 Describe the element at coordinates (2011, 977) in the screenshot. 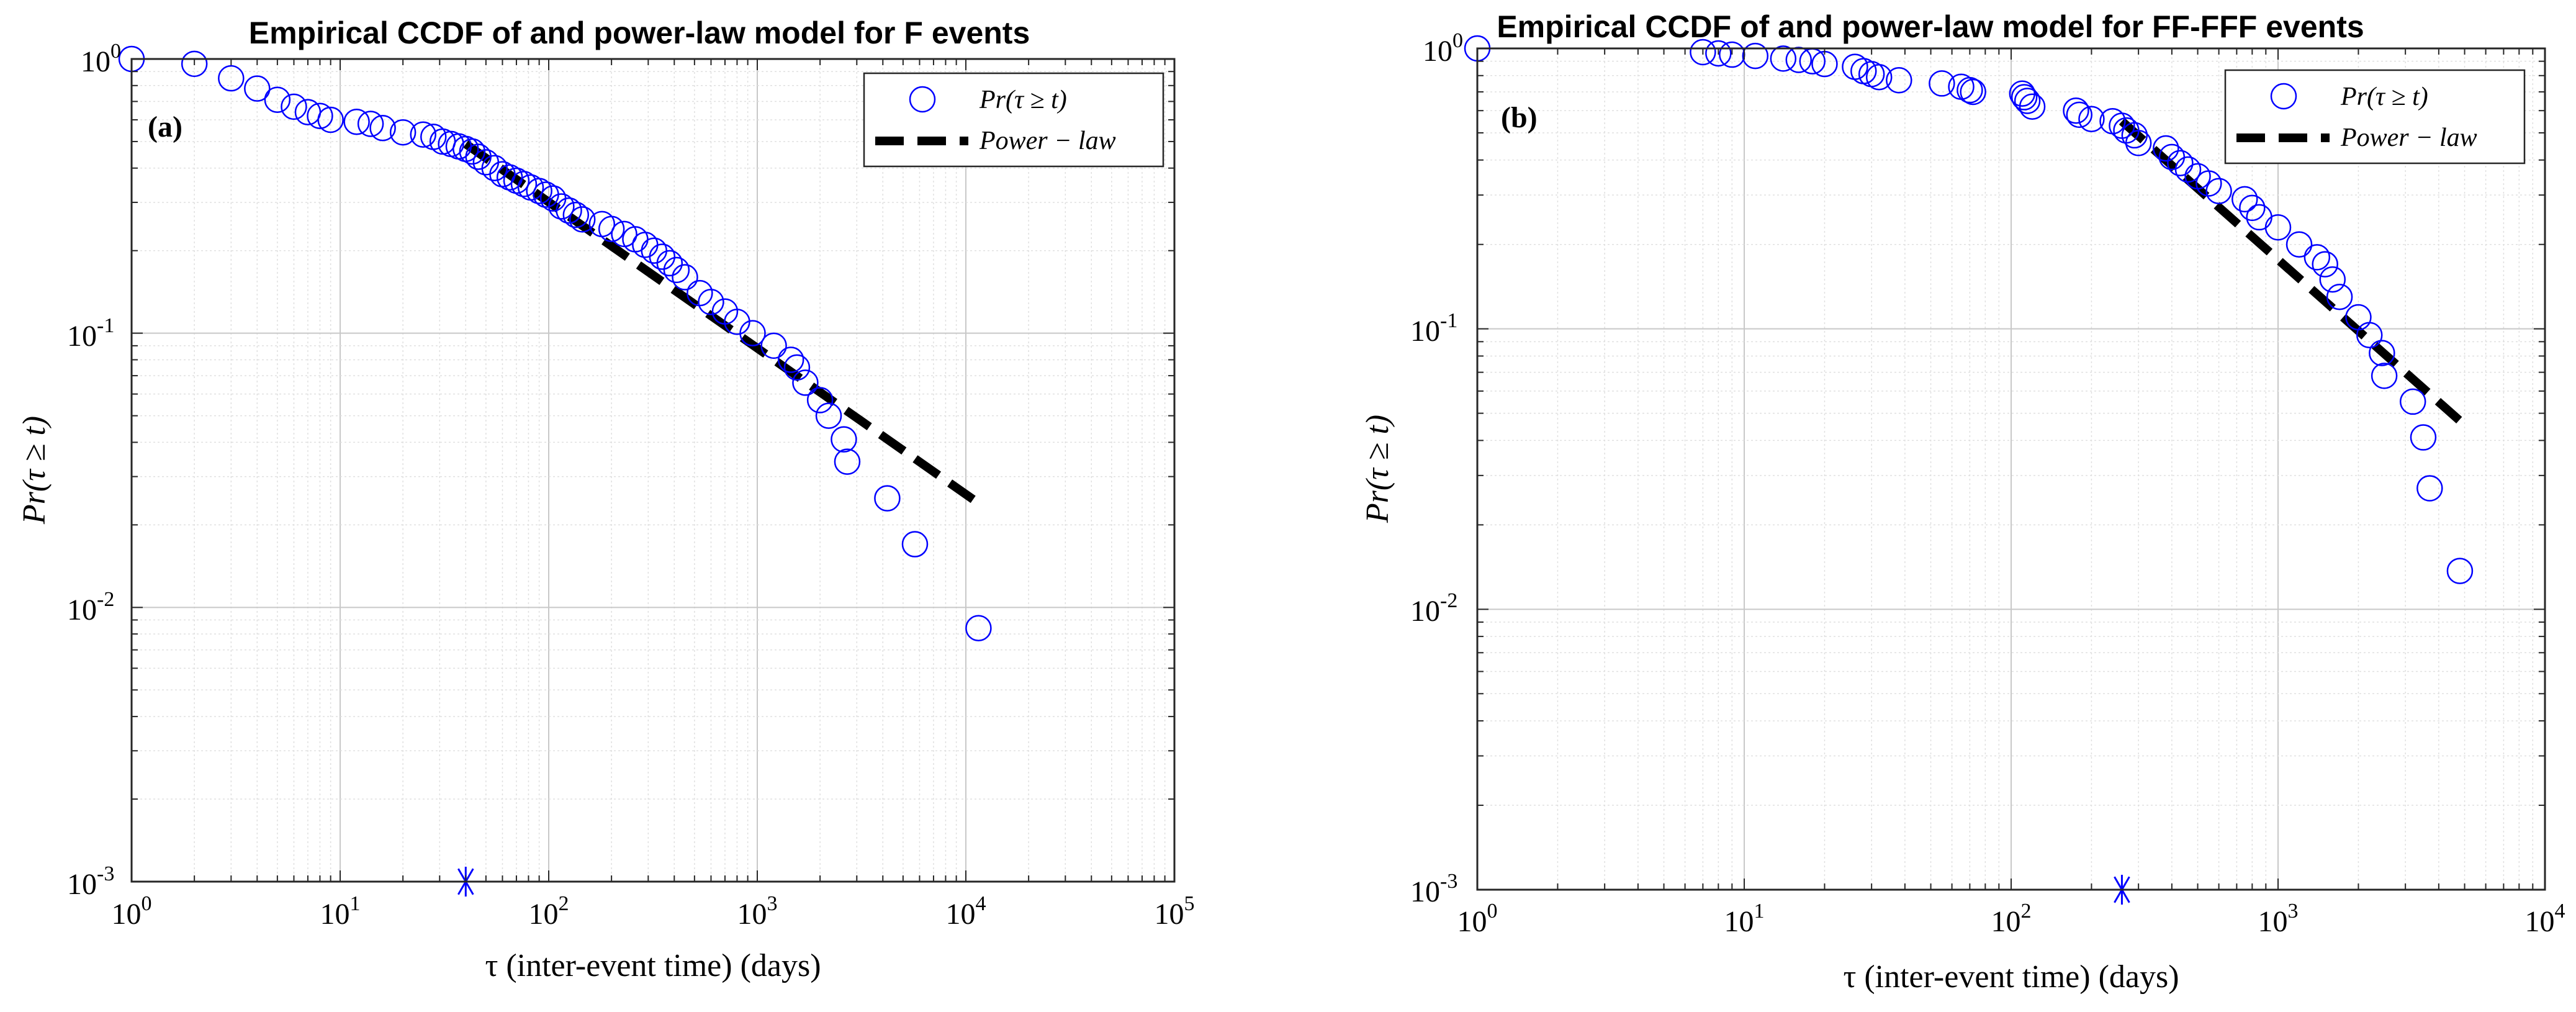

I see `x-axis-label-b: τ (inter-event time) (days)` at that location.